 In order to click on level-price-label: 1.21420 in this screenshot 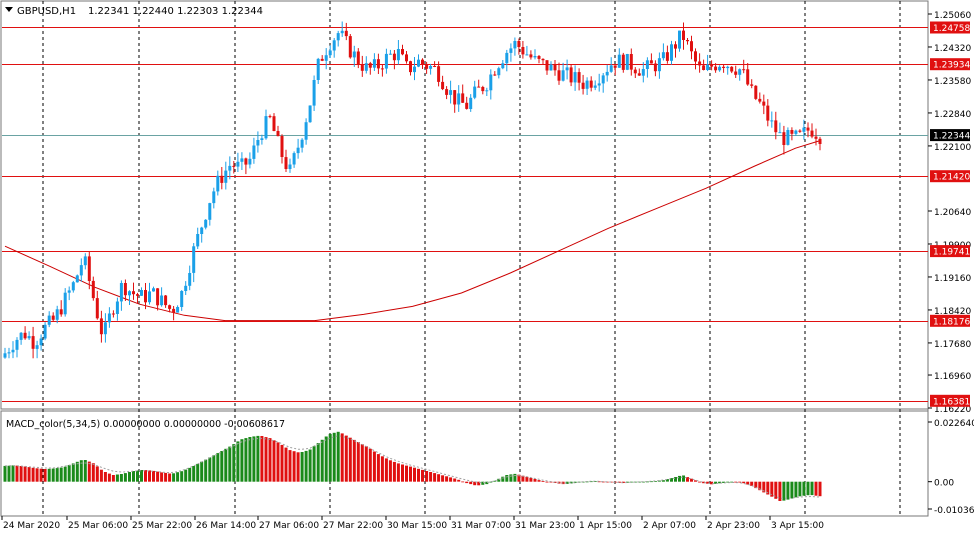, I will do `click(951, 178)`.